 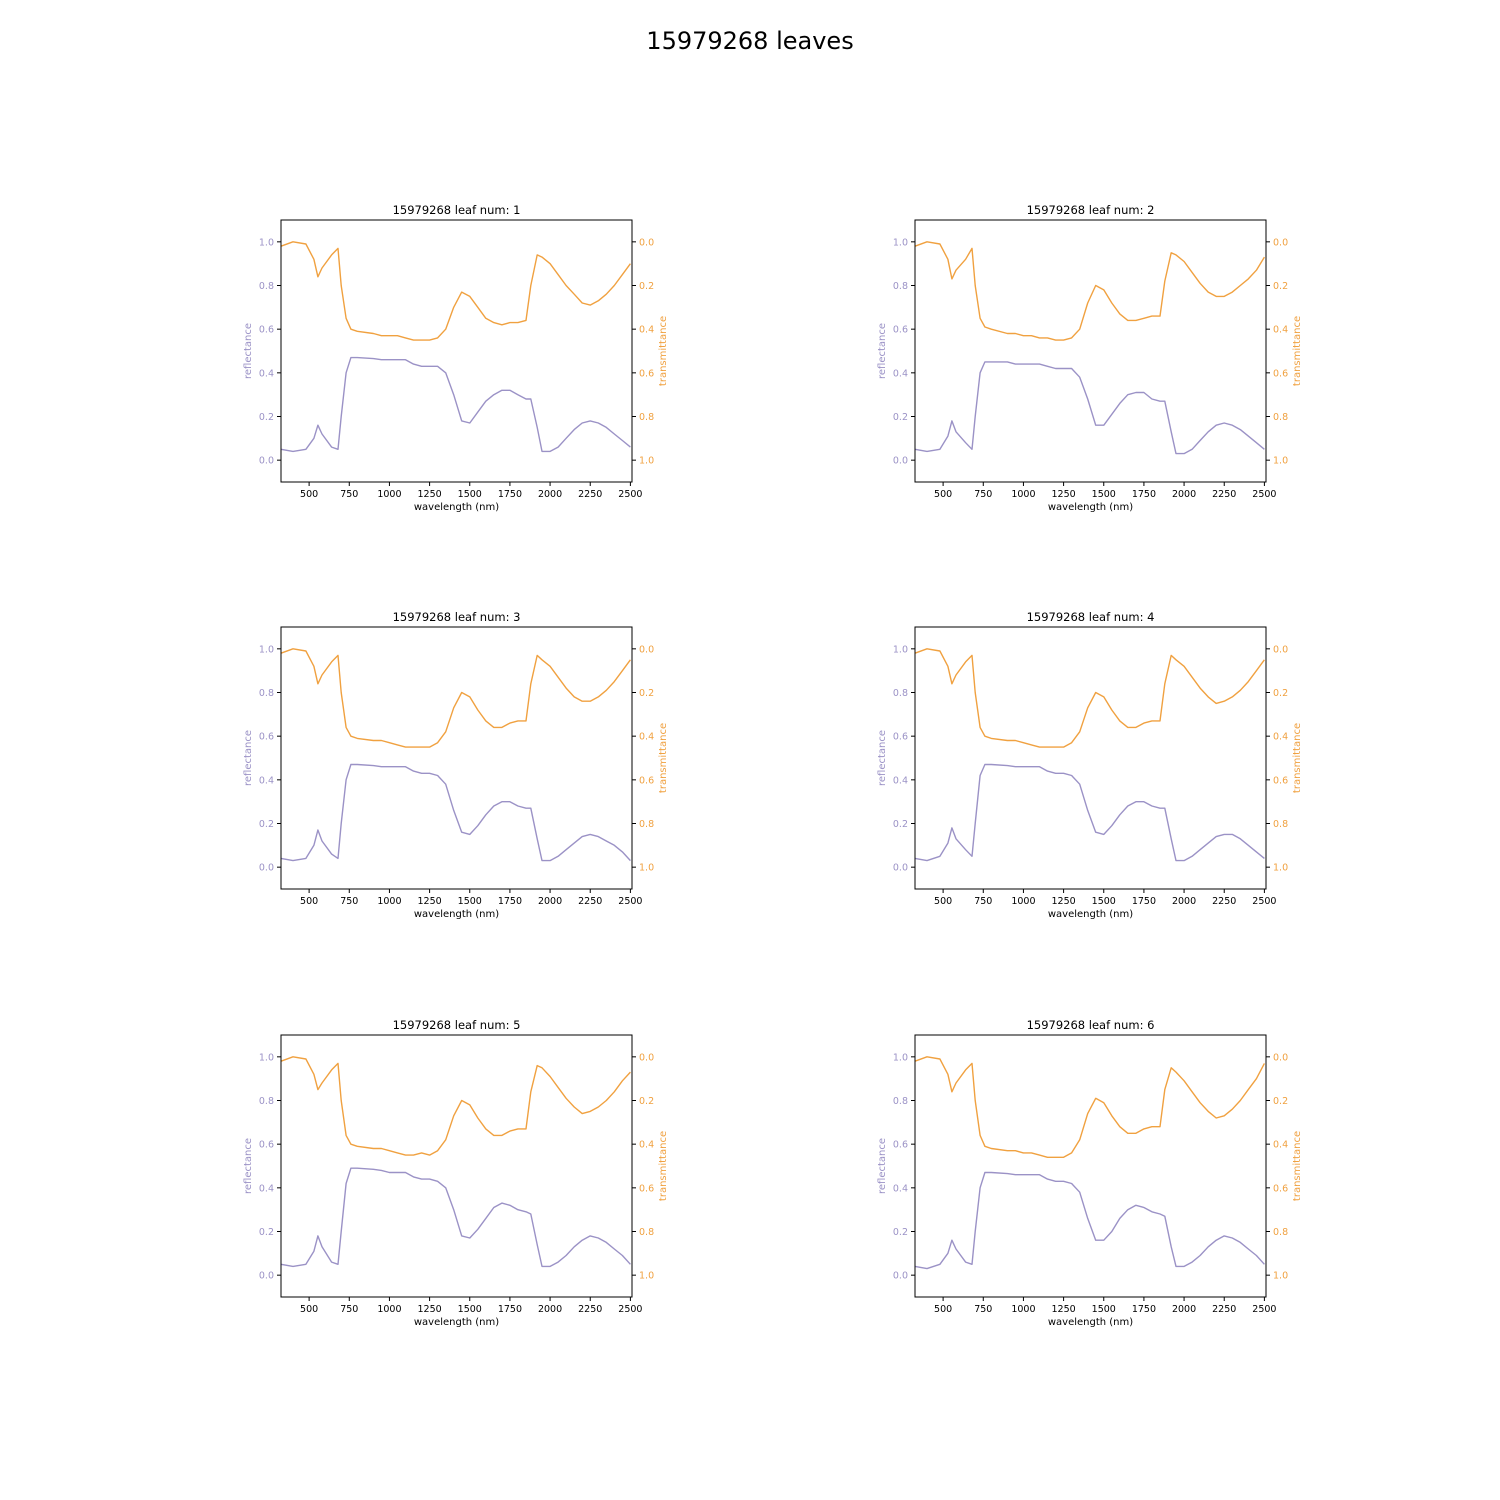 What do you see at coordinates (266, 1188) in the screenshot?
I see `y-left-tick-label: 0.4` at bounding box center [266, 1188].